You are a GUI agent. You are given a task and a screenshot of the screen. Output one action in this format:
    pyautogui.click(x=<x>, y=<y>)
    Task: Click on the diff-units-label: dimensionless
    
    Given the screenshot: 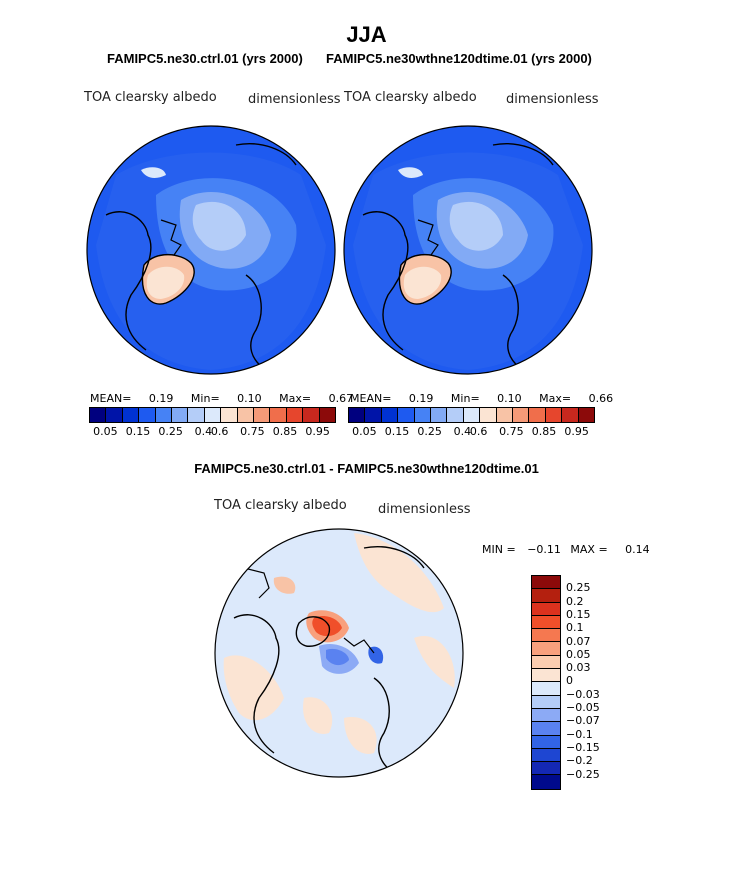 What is the action you would take?
    pyautogui.click(x=424, y=509)
    